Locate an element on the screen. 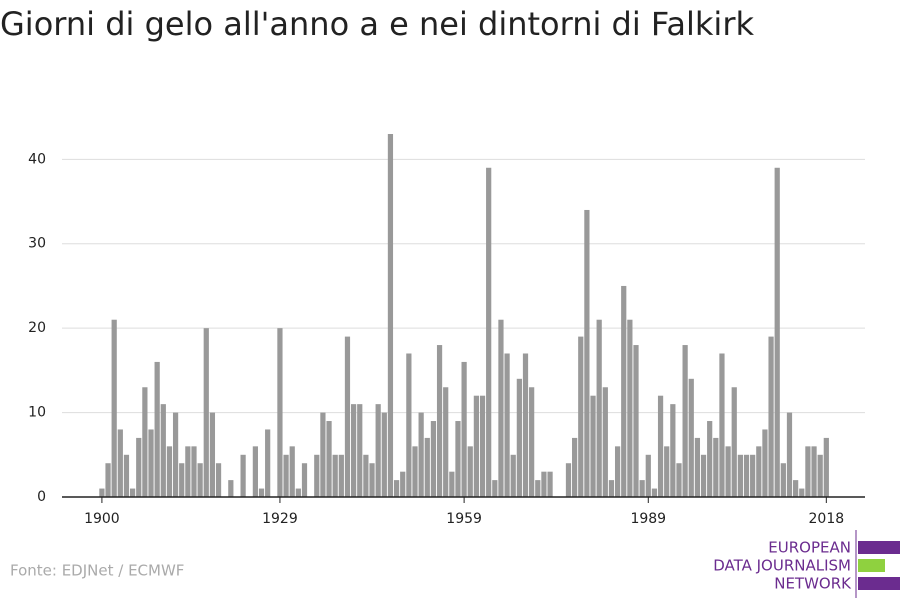 This screenshot has width=900, height=600. logo-text: EUROPEAN is located at coordinates (809, 548).